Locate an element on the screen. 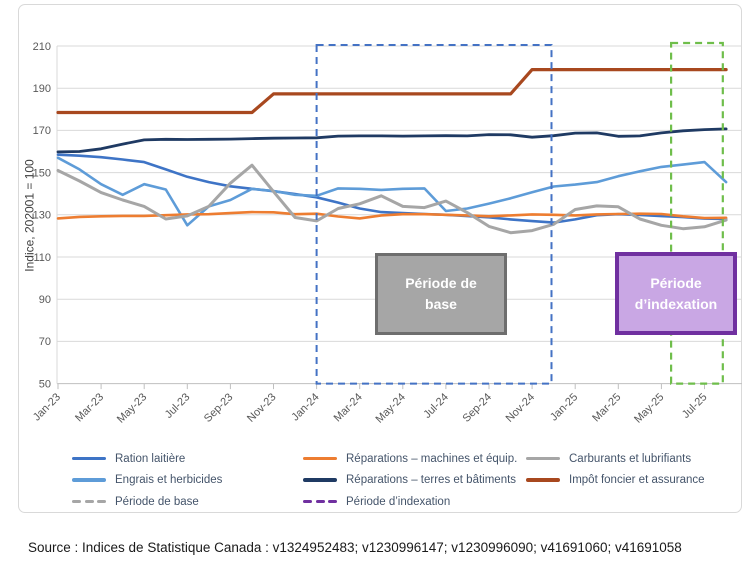 Image resolution: width=750 pixels, height=575 pixels. legend-label: Impôt foncier et assurance is located at coordinates (637, 480).